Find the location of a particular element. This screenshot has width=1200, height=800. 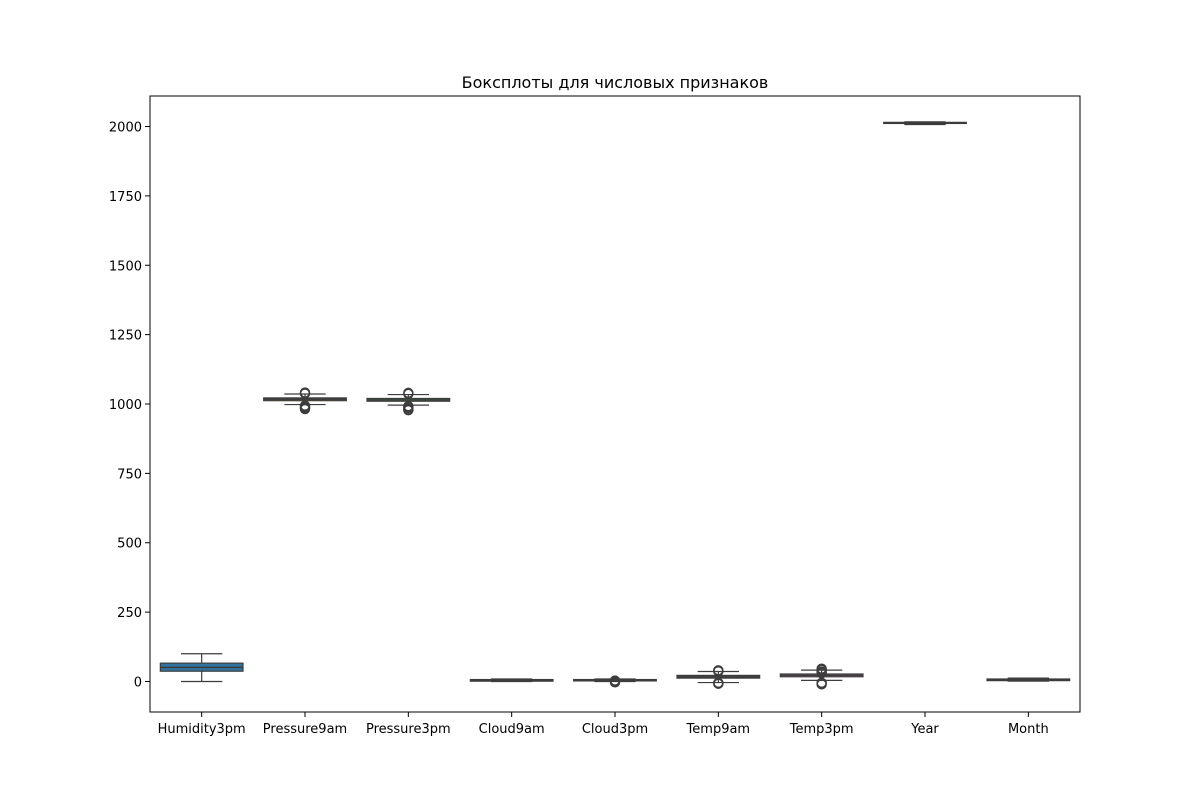

y-tick-label: 1000 is located at coordinates (125, 405).